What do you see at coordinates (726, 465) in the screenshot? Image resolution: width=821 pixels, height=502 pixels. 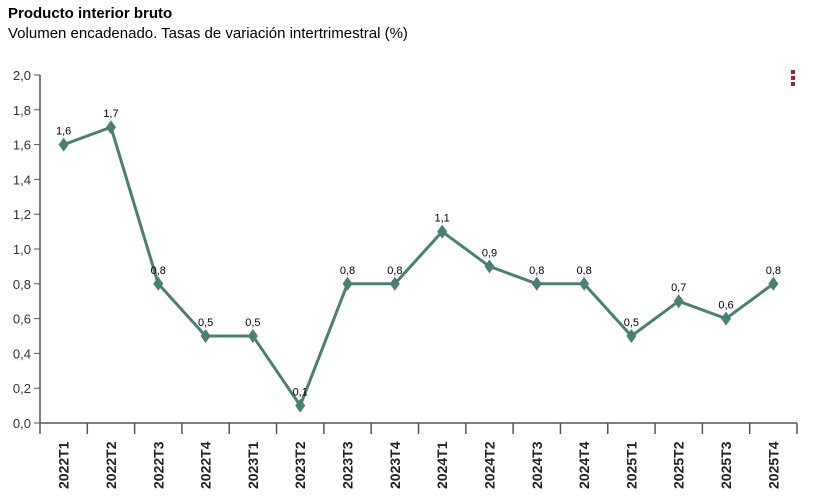 I see `x-tick-label: 2025T3` at bounding box center [726, 465].